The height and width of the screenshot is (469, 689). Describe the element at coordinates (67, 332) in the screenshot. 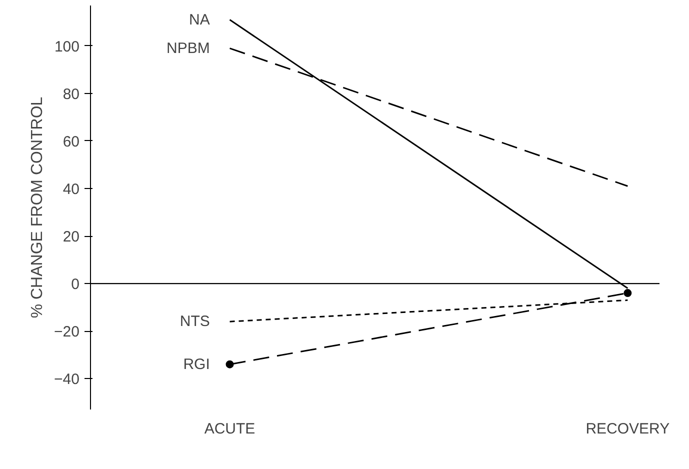

I see `y-tick-label: −20` at that location.